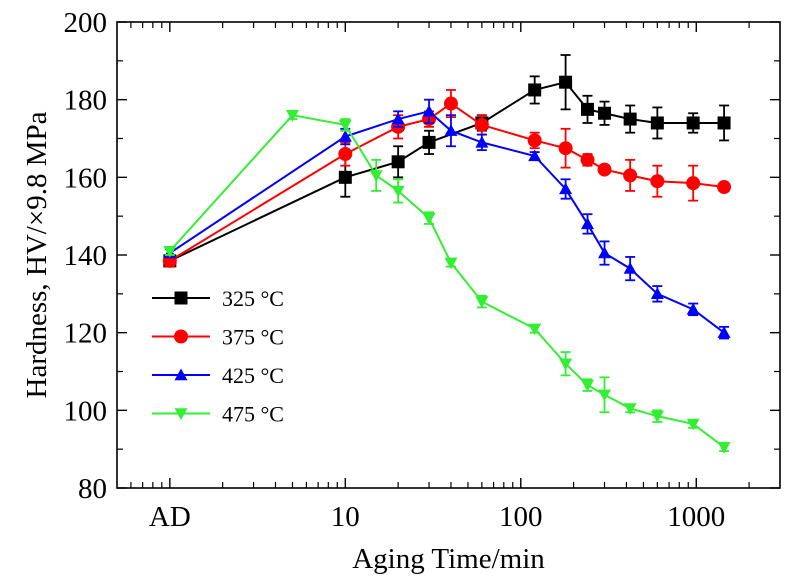 The image size is (791, 583). I want to click on x-tick-label: 10, so click(345, 517).